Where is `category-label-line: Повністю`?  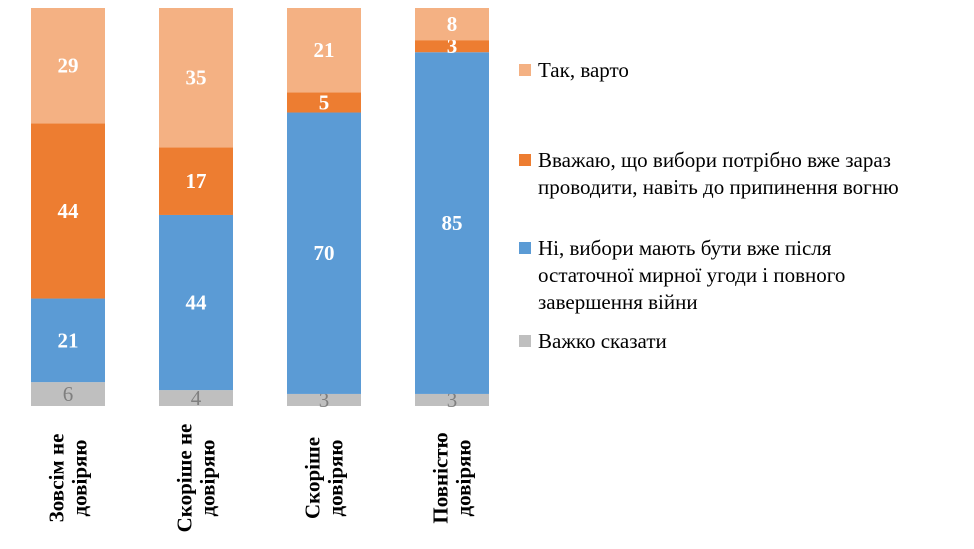 category-label-line: Повністю is located at coordinates (441, 477).